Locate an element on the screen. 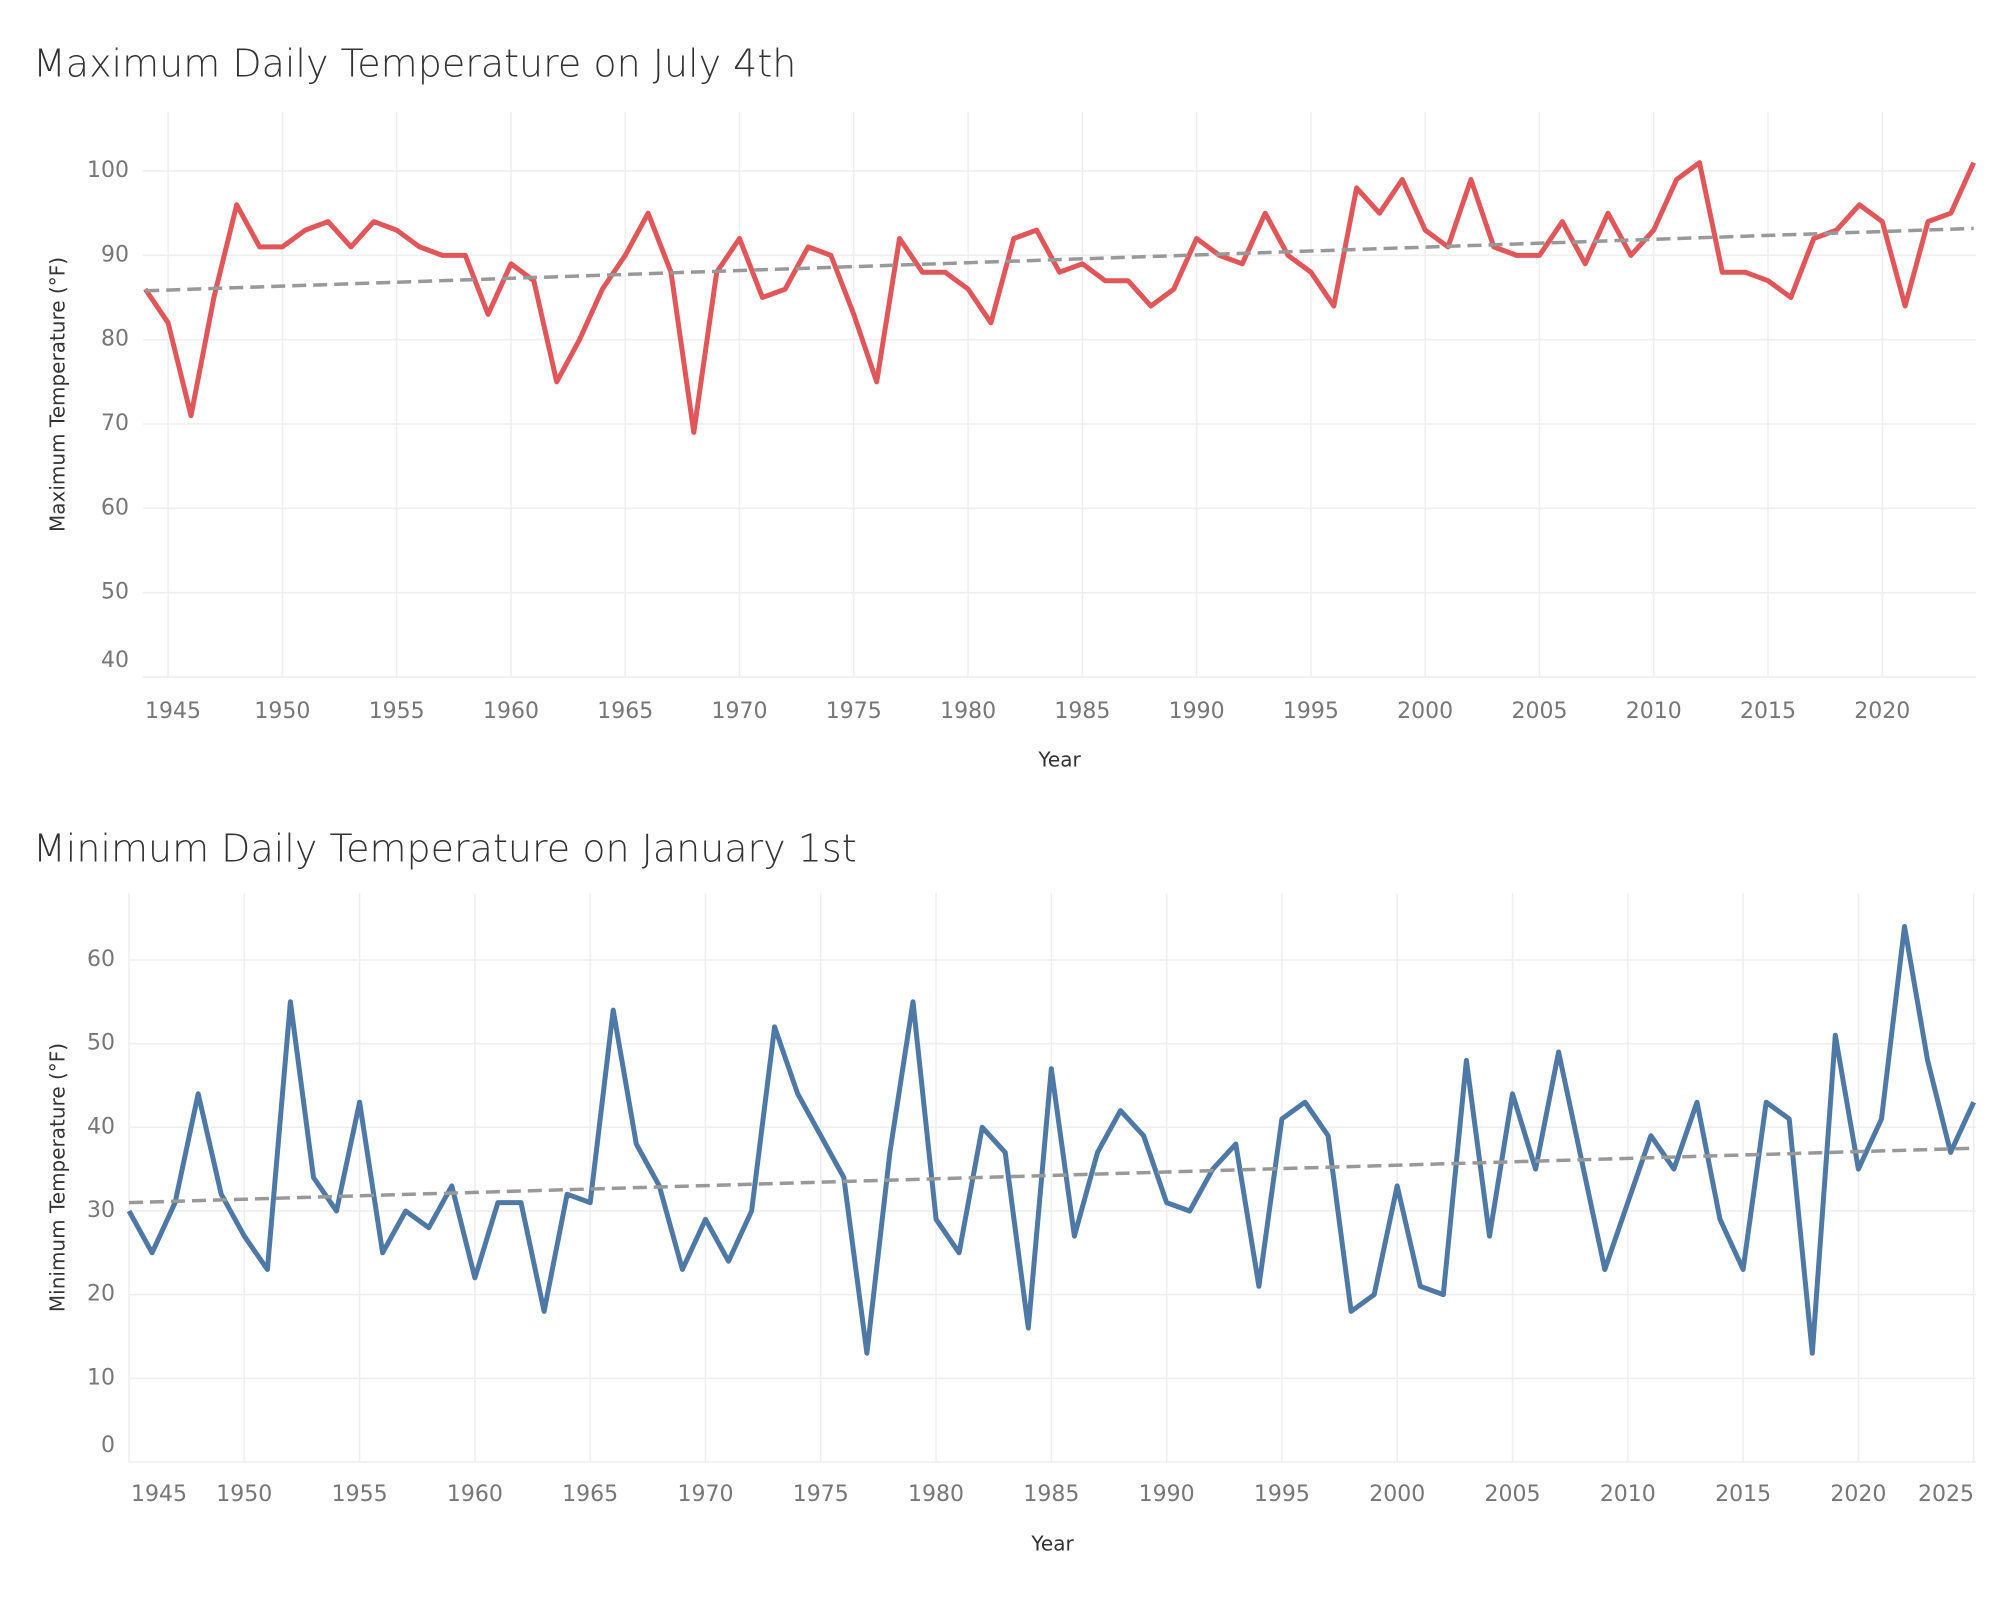 Image resolution: width=2000 pixels, height=1600 pixels. chart-title: Minimum Daily Temperature on January 1st is located at coordinates (445, 849).